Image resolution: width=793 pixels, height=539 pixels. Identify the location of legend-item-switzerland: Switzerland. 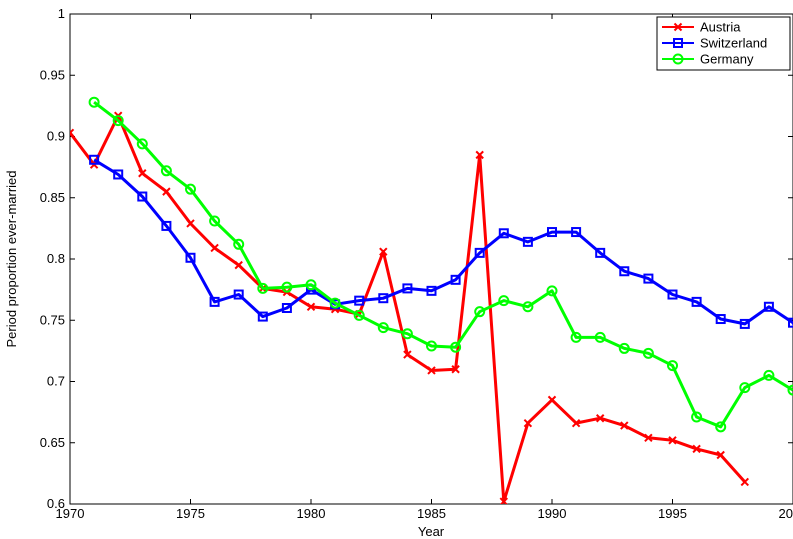
(714, 43).